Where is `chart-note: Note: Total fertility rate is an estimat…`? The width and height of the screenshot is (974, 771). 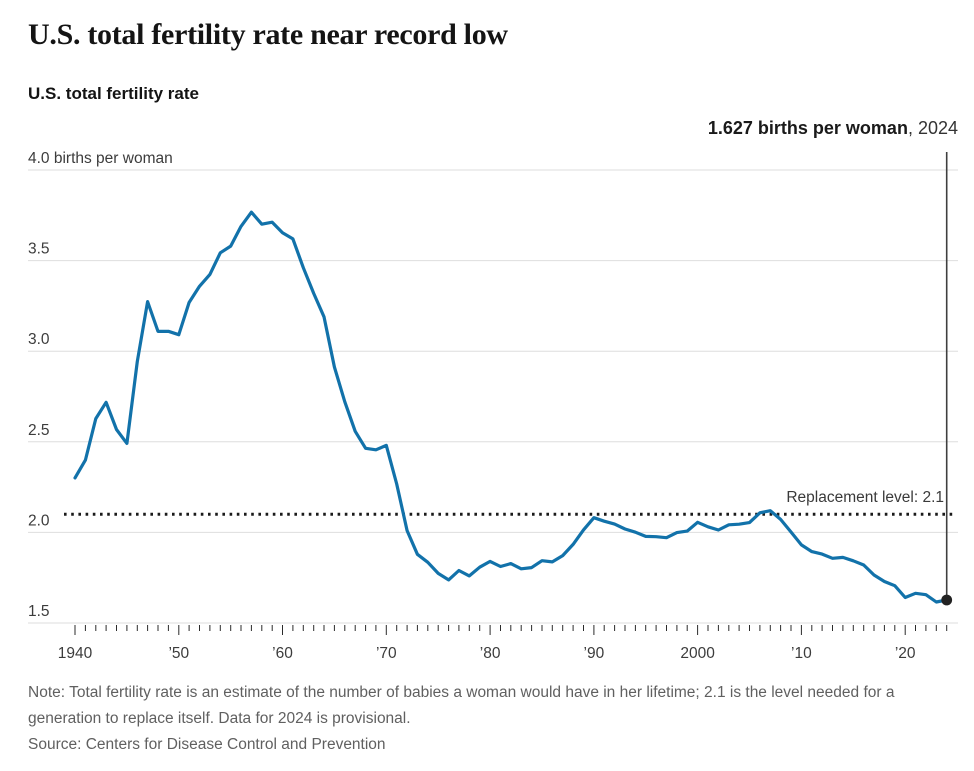 chart-note: Note: Total fertility rate is an estimat… is located at coordinates (461, 705).